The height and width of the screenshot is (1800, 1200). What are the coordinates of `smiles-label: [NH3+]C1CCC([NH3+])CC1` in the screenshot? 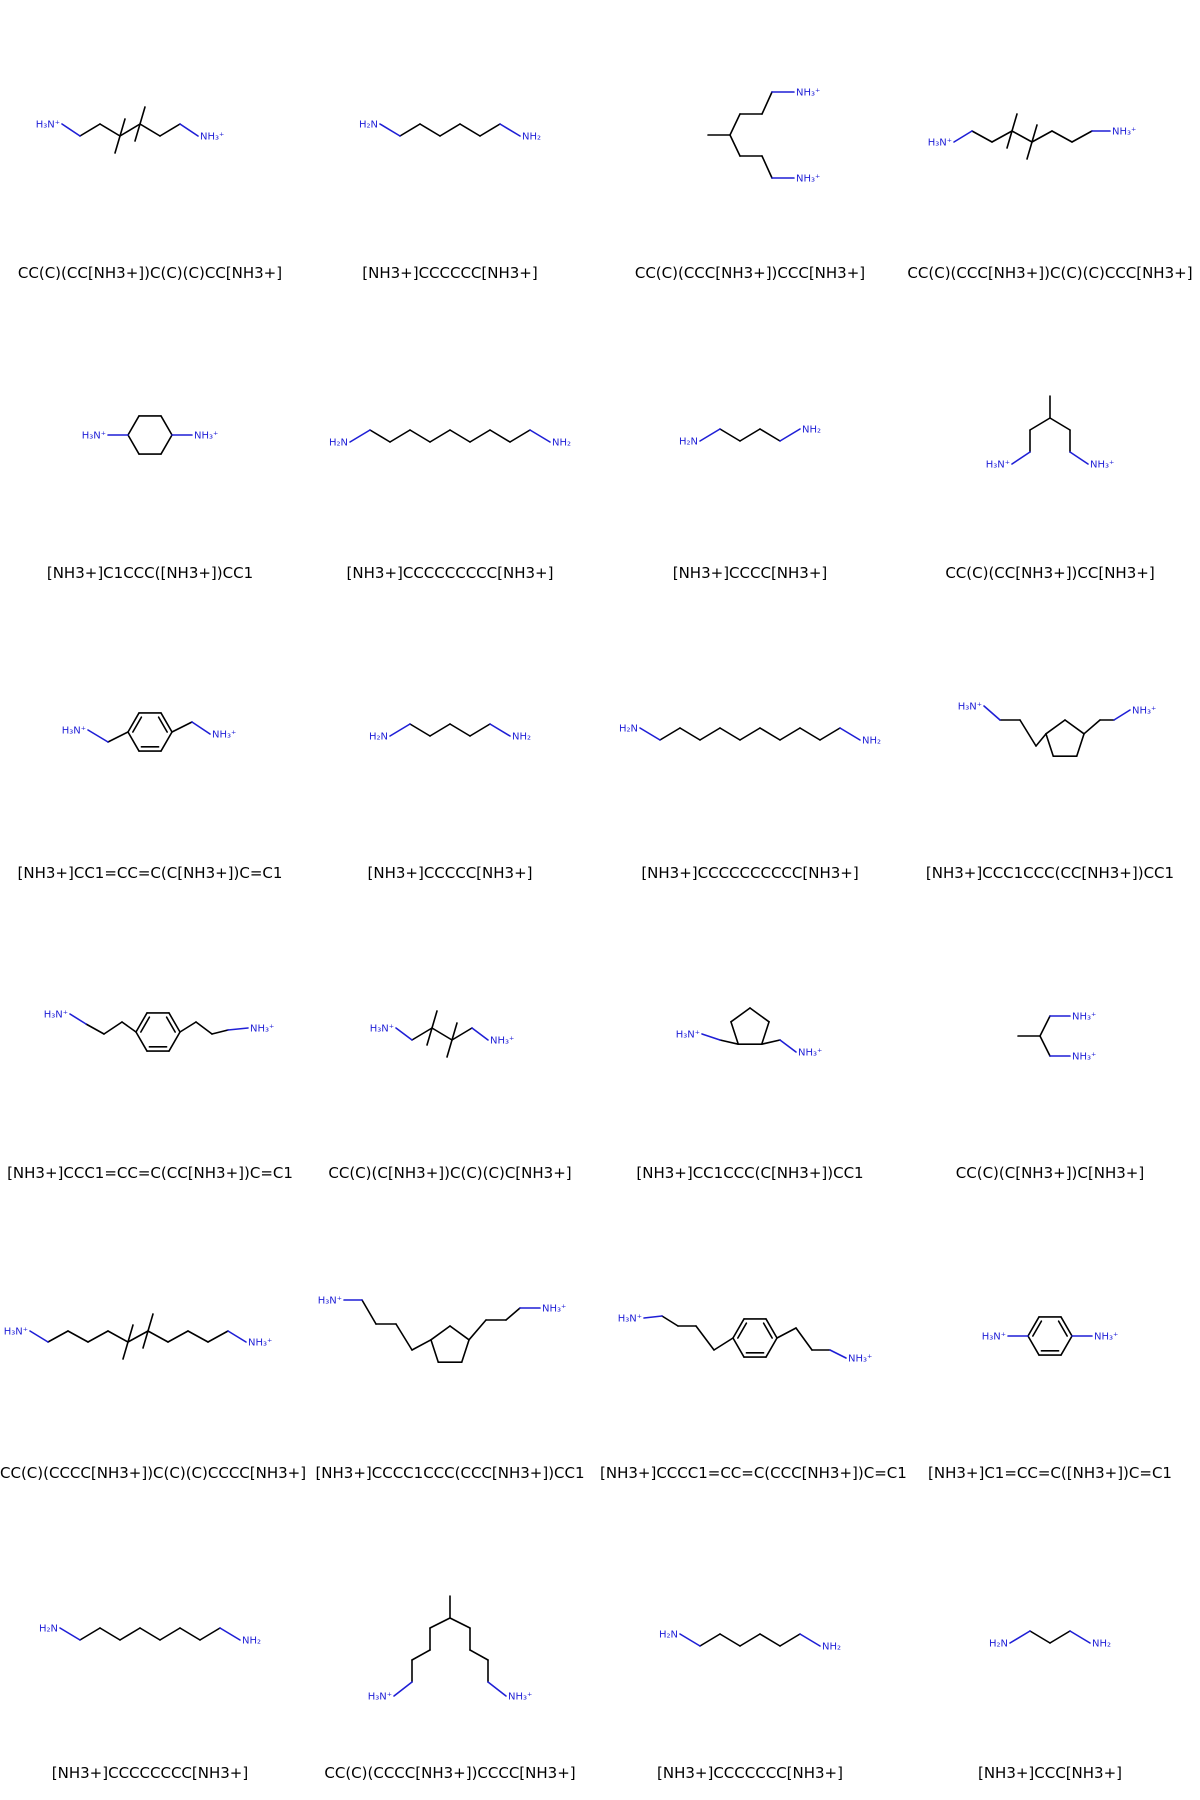 It's located at (150, 573).